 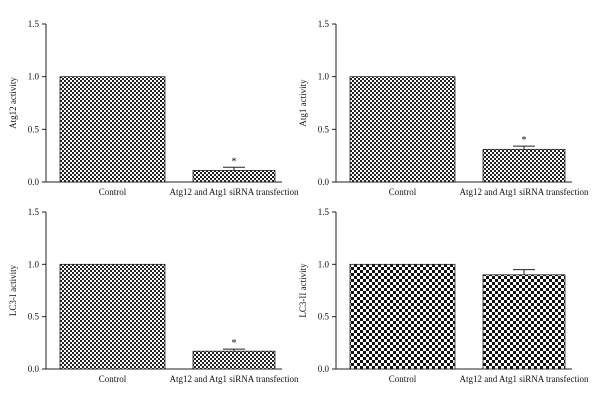 I want to click on y-axis-title: Atg1 activity, so click(x=303, y=103).